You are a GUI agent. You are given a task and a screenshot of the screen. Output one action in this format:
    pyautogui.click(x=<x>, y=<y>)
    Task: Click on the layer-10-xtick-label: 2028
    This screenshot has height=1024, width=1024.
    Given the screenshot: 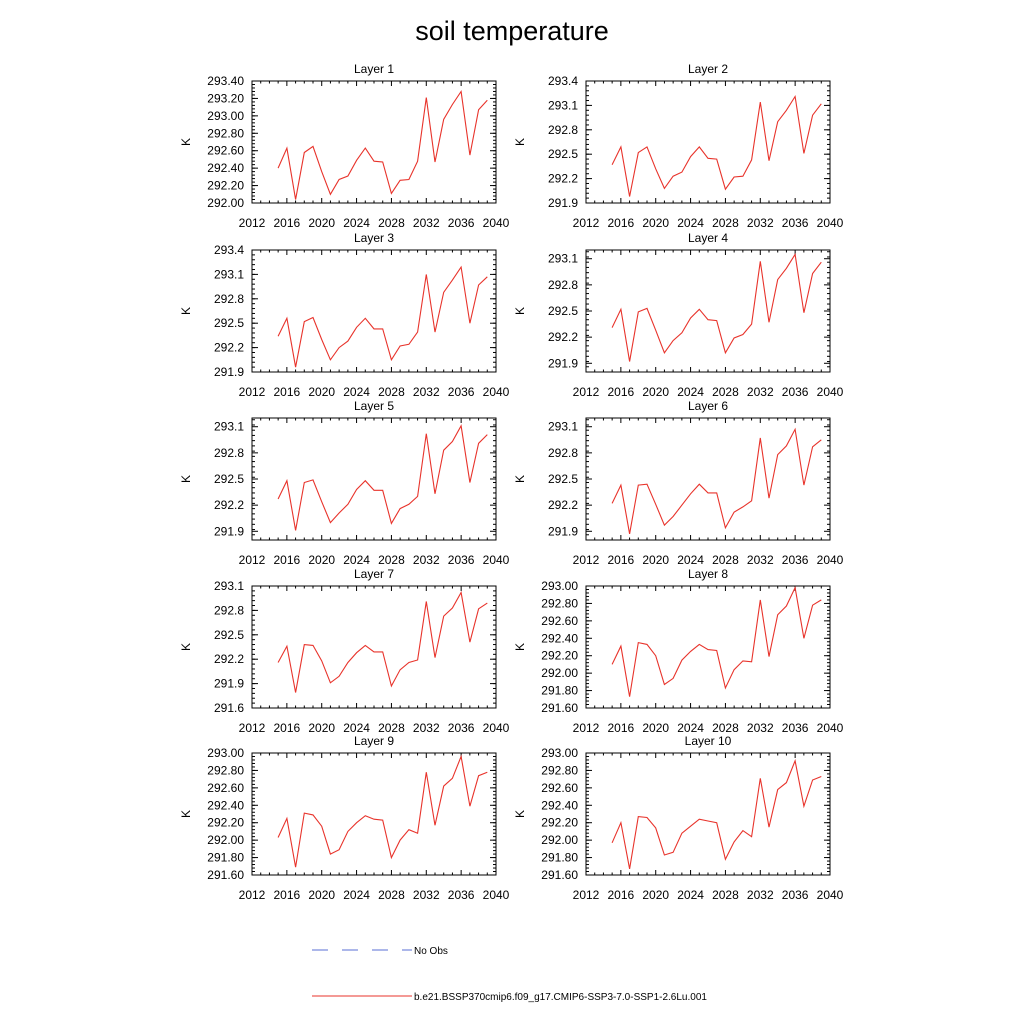 What is the action you would take?
    pyautogui.click(x=725, y=895)
    